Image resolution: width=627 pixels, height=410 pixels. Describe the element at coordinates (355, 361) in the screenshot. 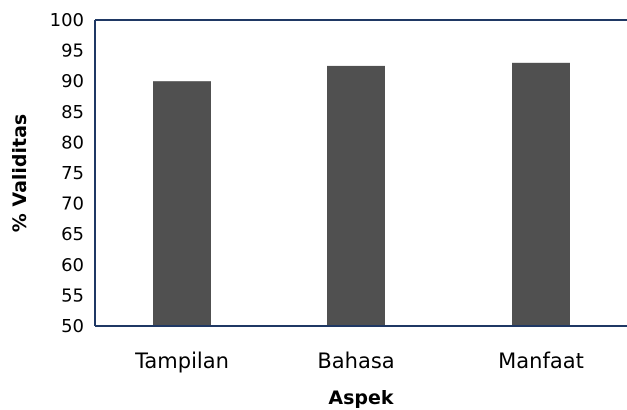

I see `x-tick-label-bahasa: Bahasa` at that location.